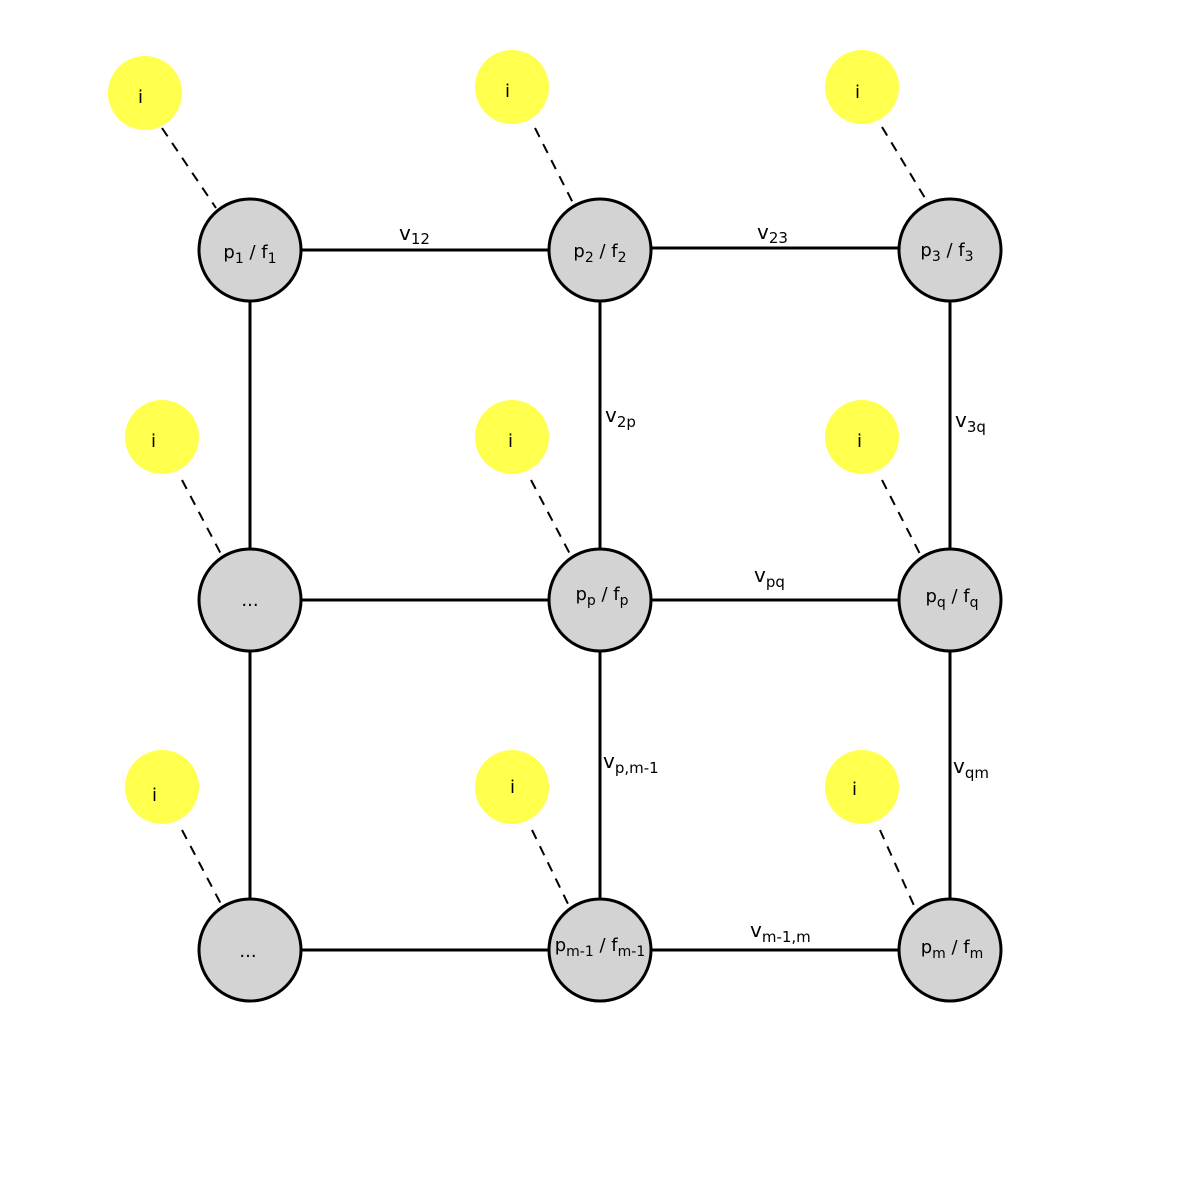 This screenshot has height=1200, width=1200. Describe the element at coordinates (249, 254) in the screenshot. I see `node-label-p1: p1 / f1` at that location.